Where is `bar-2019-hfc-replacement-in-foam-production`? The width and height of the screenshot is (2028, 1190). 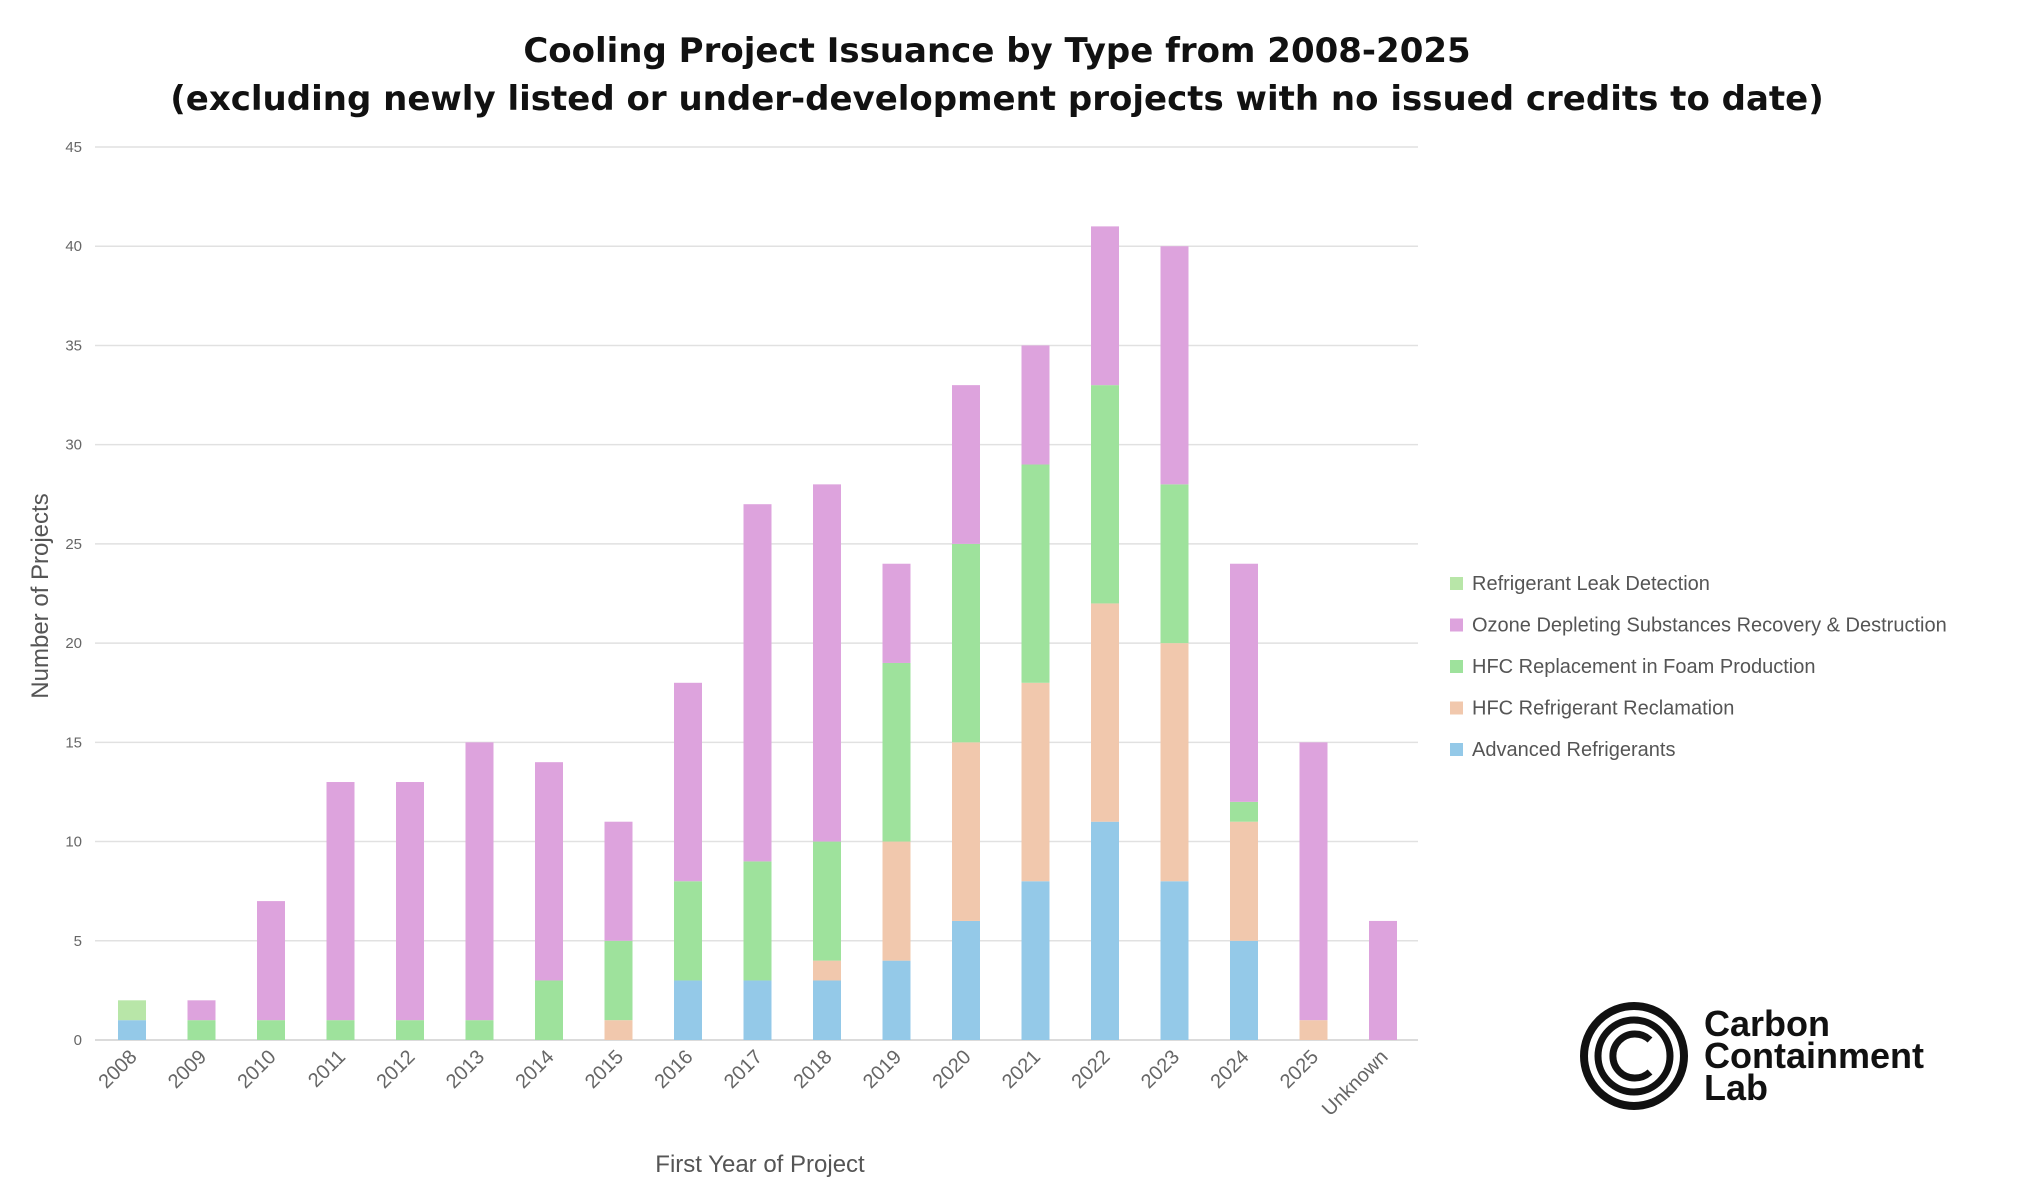 bar-2019-hfc-replacement-in-foam-production is located at coordinates (896, 752).